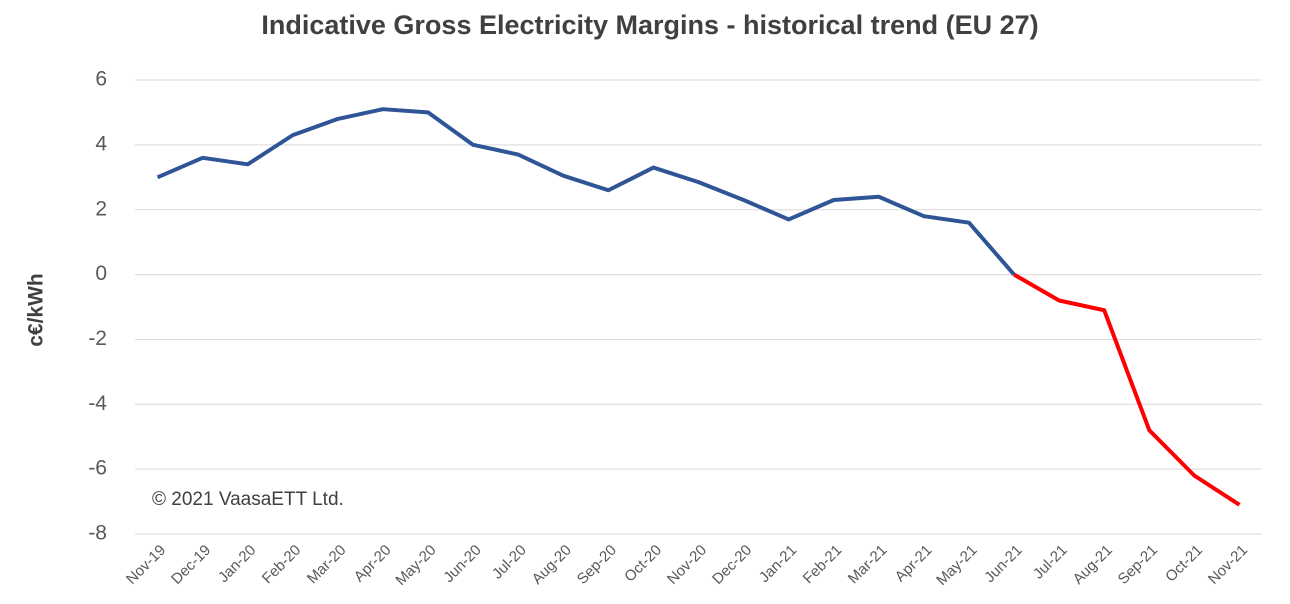  I want to click on y-tick-label: 4, so click(101, 143).